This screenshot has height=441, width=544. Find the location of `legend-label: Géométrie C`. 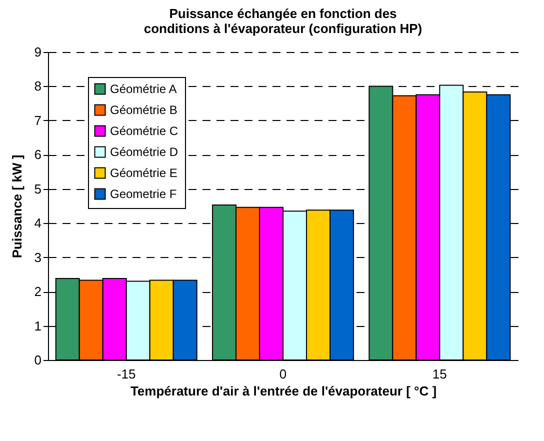

legend-label: Géométrie C is located at coordinates (144, 131).